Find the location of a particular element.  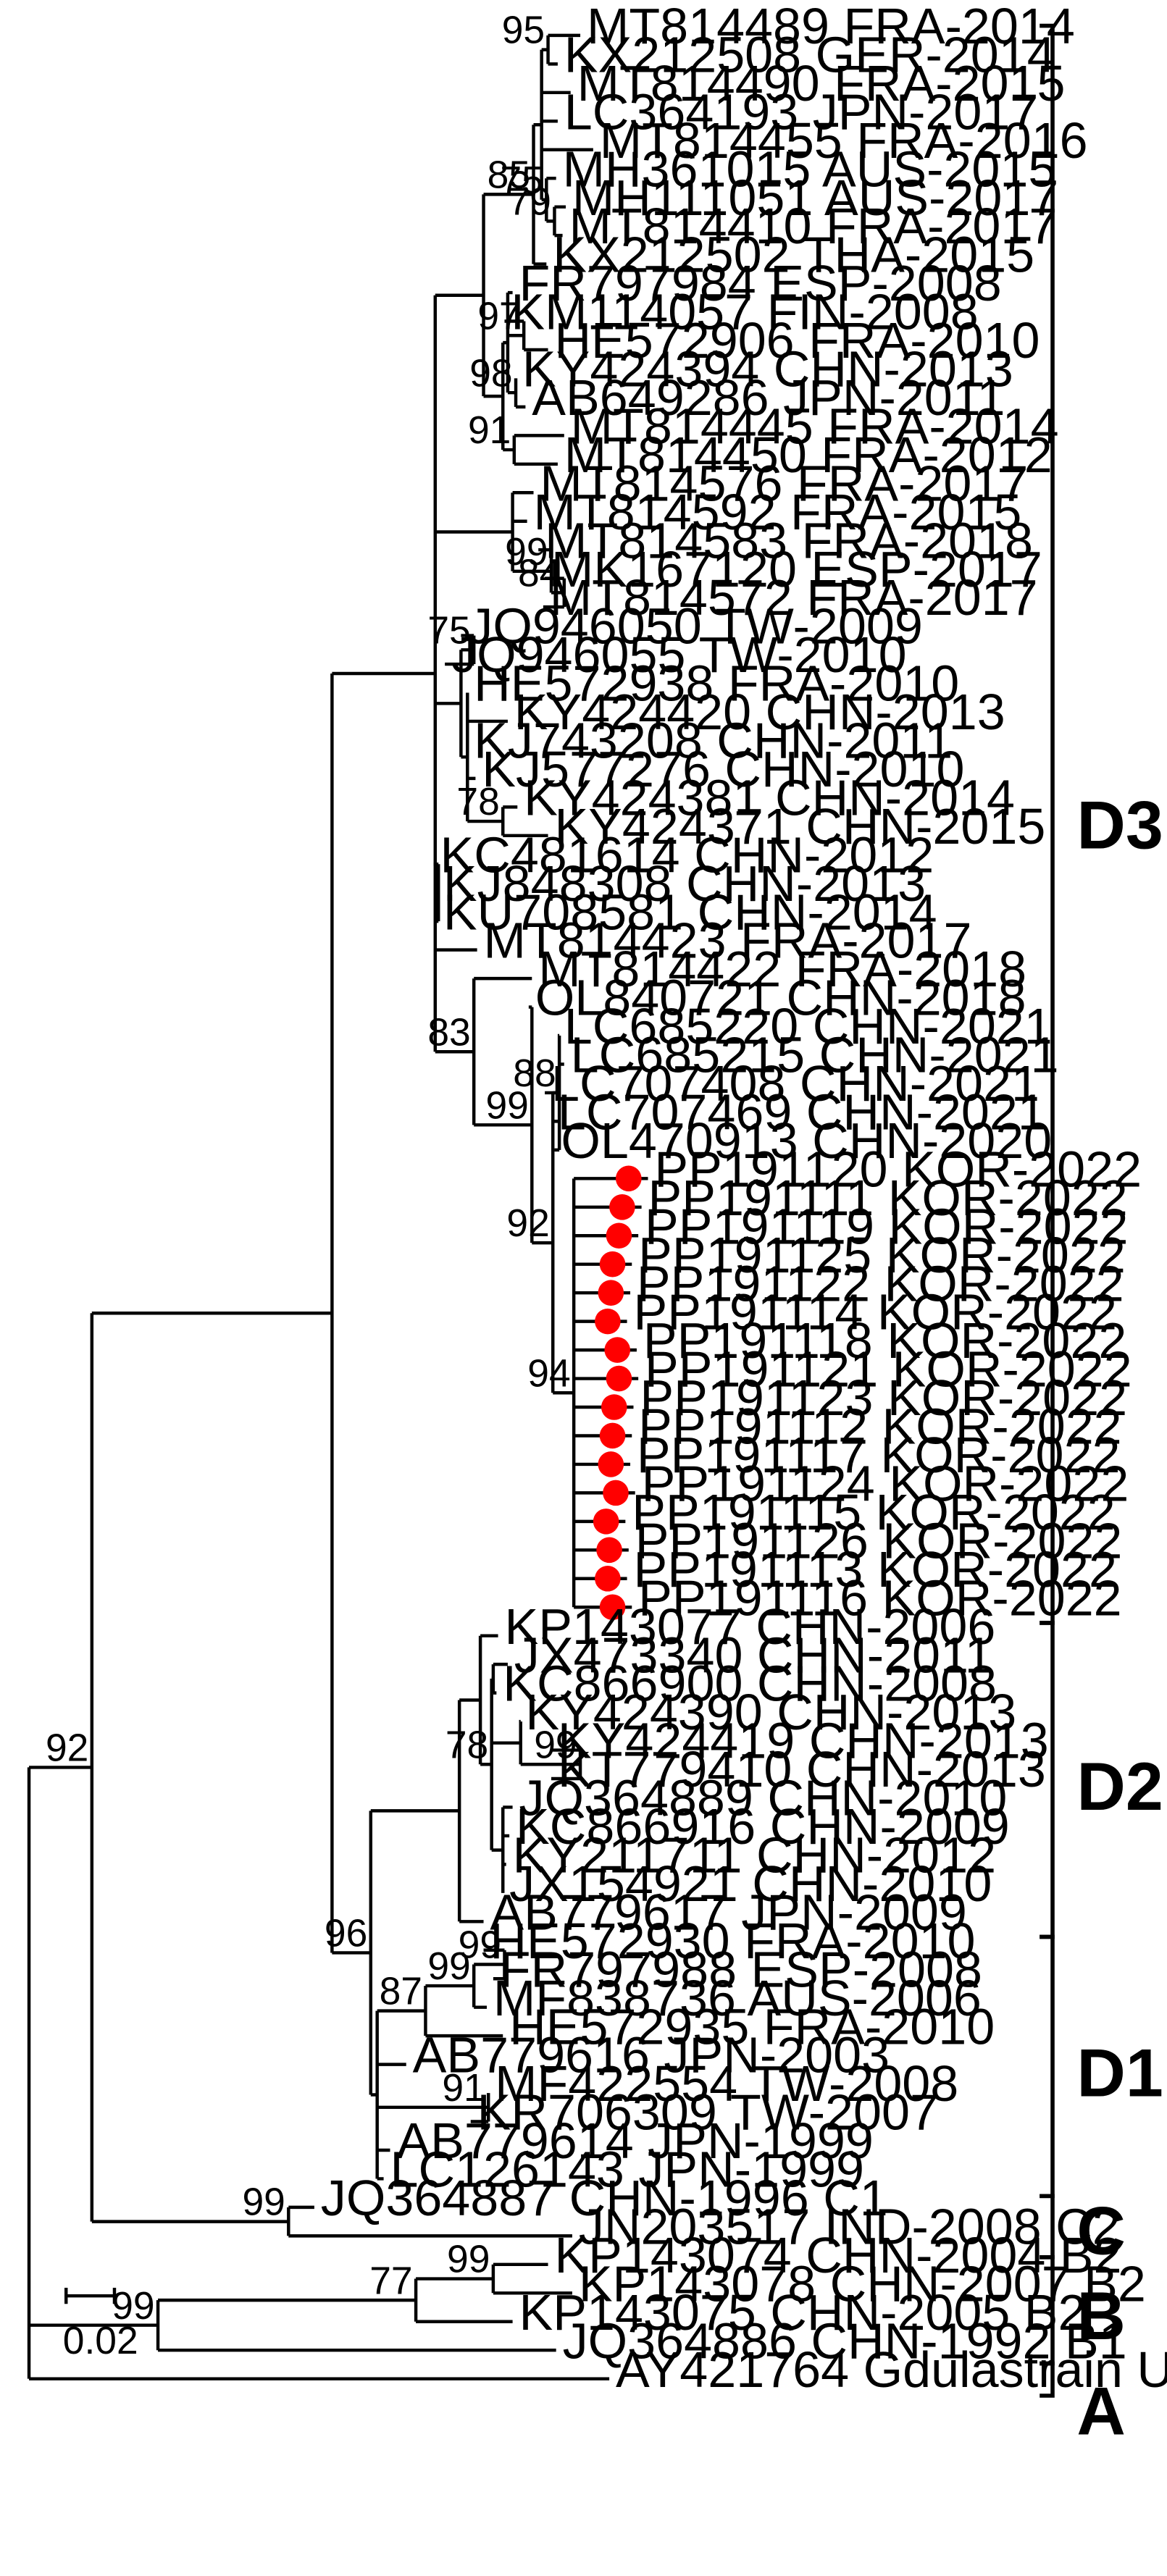

leaf-label: MK167120 ESP-2017 is located at coordinates (796, 569).